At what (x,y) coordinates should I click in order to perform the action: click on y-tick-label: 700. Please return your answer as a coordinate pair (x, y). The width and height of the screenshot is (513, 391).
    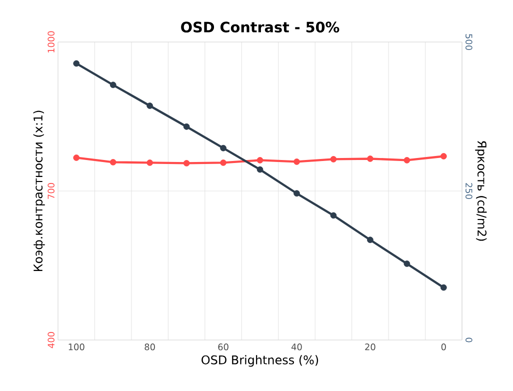
    Looking at the image, I should click on (51, 191).